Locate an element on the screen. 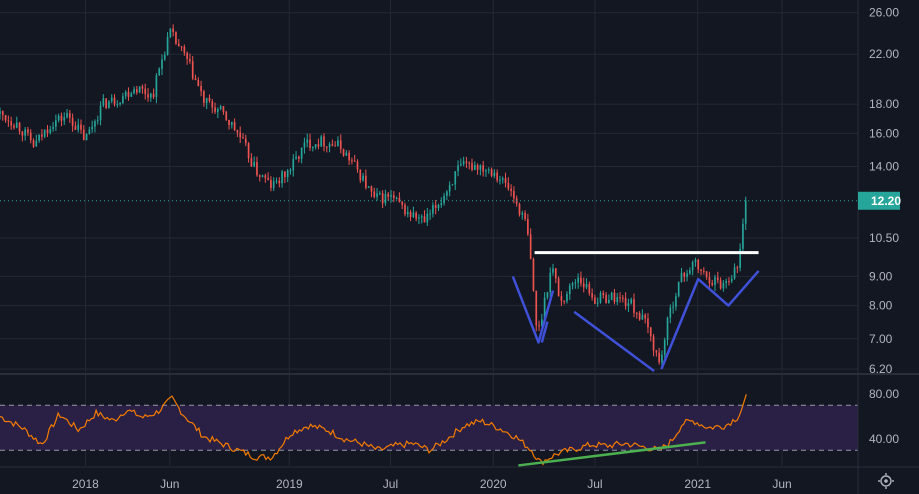 The height and width of the screenshot is (494, 919). time-tick-label: 2018 is located at coordinates (85, 484).